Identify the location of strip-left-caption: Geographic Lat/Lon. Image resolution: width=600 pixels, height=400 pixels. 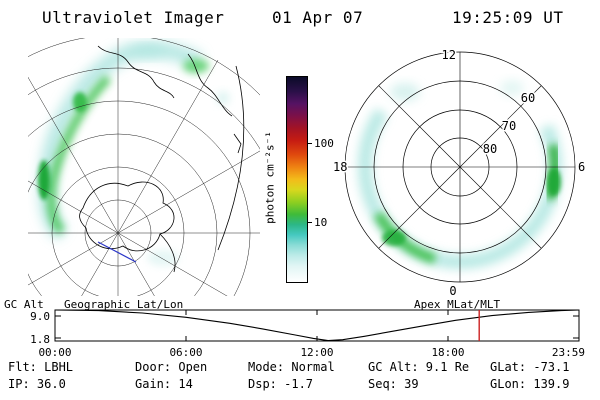
(123, 304).